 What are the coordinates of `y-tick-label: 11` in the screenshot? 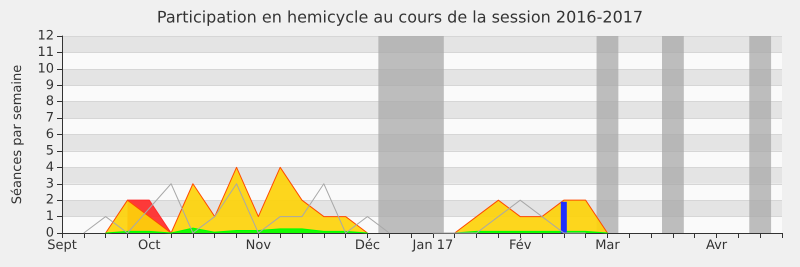 It's located at (45, 52).